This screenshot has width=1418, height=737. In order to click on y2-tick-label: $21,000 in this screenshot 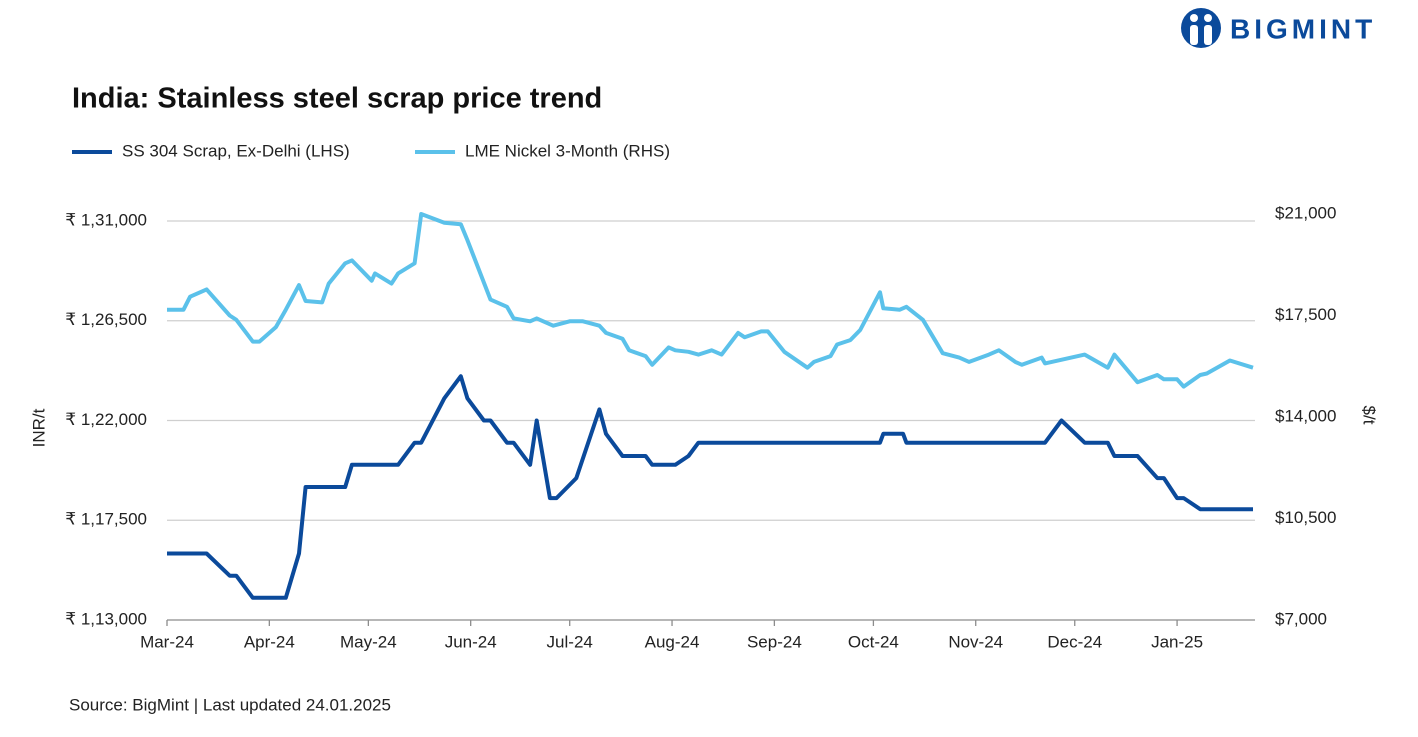, I will do `click(1305, 212)`.